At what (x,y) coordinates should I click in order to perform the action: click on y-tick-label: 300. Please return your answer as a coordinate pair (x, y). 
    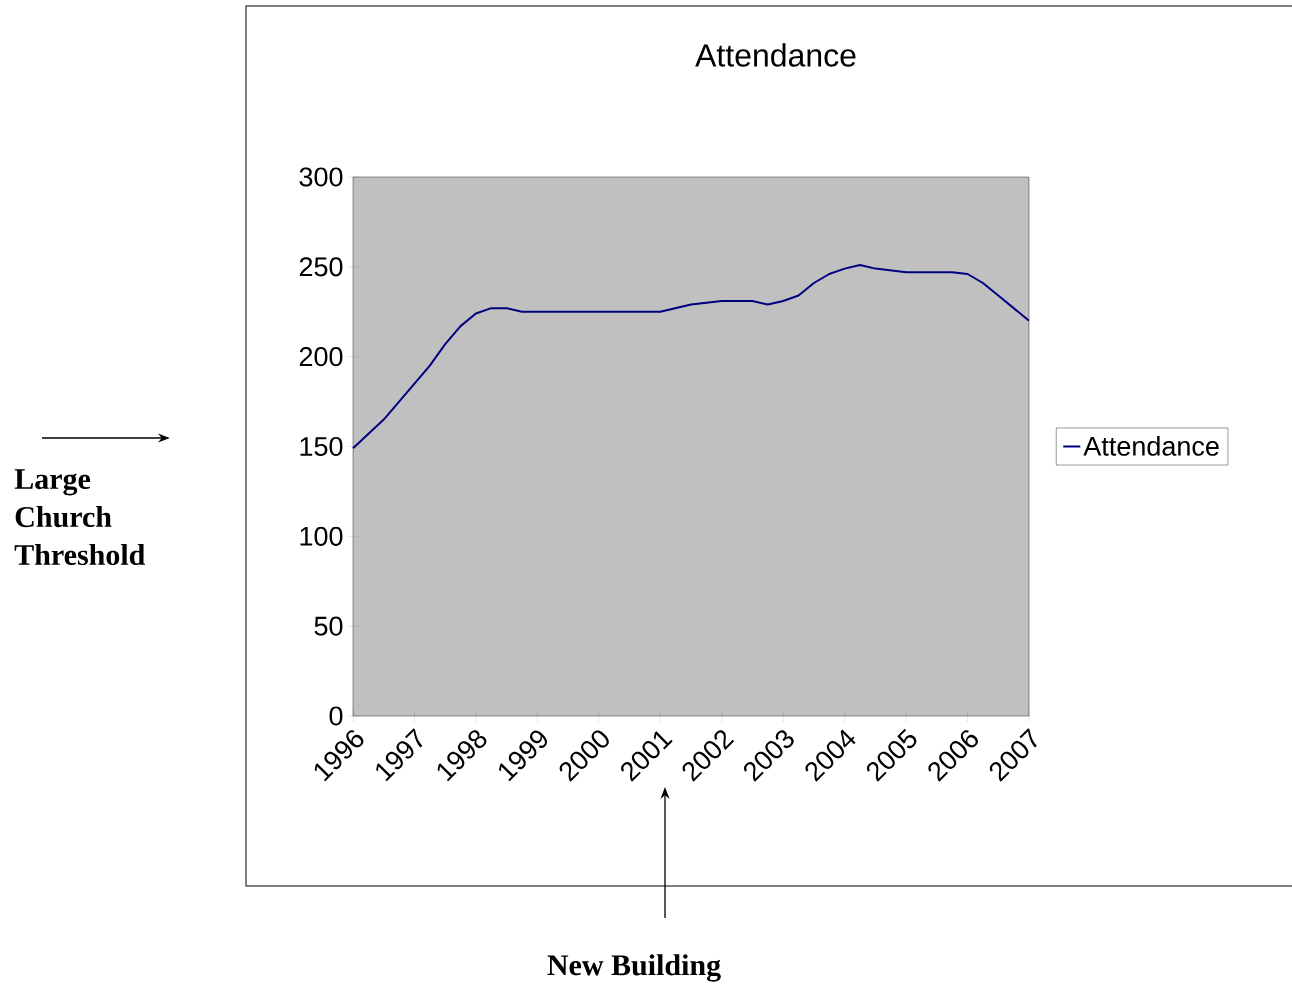
    Looking at the image, I should click on (321, 177).